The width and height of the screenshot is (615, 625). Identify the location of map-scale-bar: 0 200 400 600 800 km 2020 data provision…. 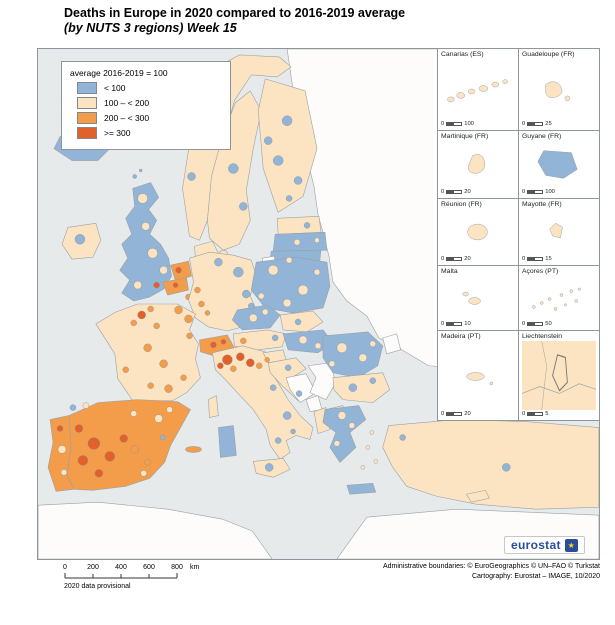
(173, 577).